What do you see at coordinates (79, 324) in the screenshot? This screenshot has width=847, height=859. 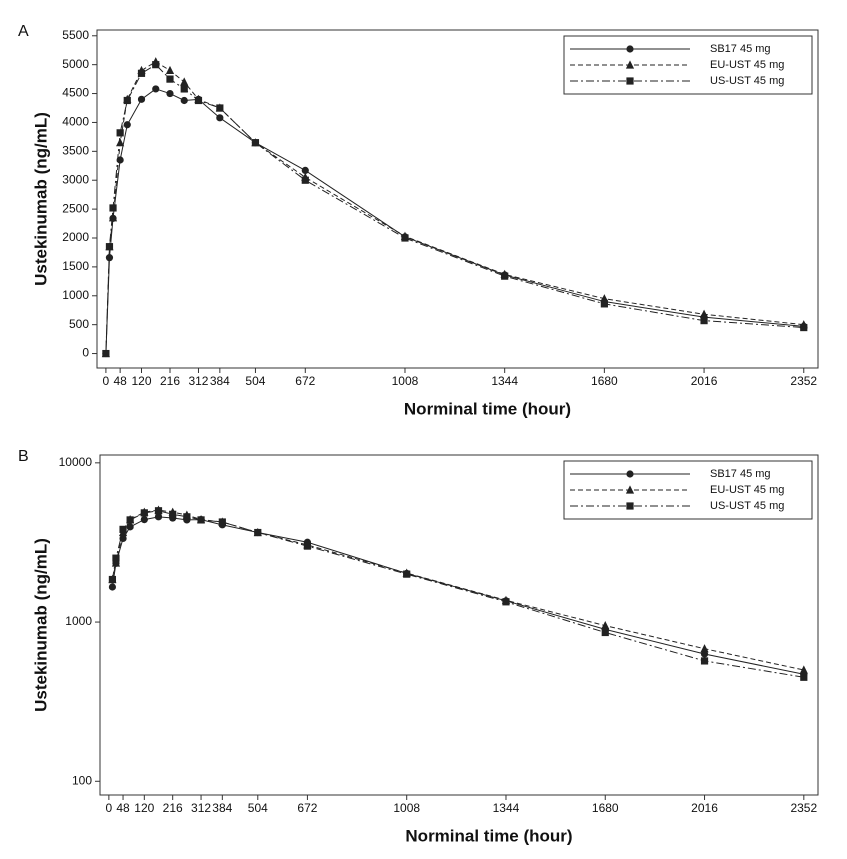 I see `y-tick-label: 500` at bounding box center [79, 324].